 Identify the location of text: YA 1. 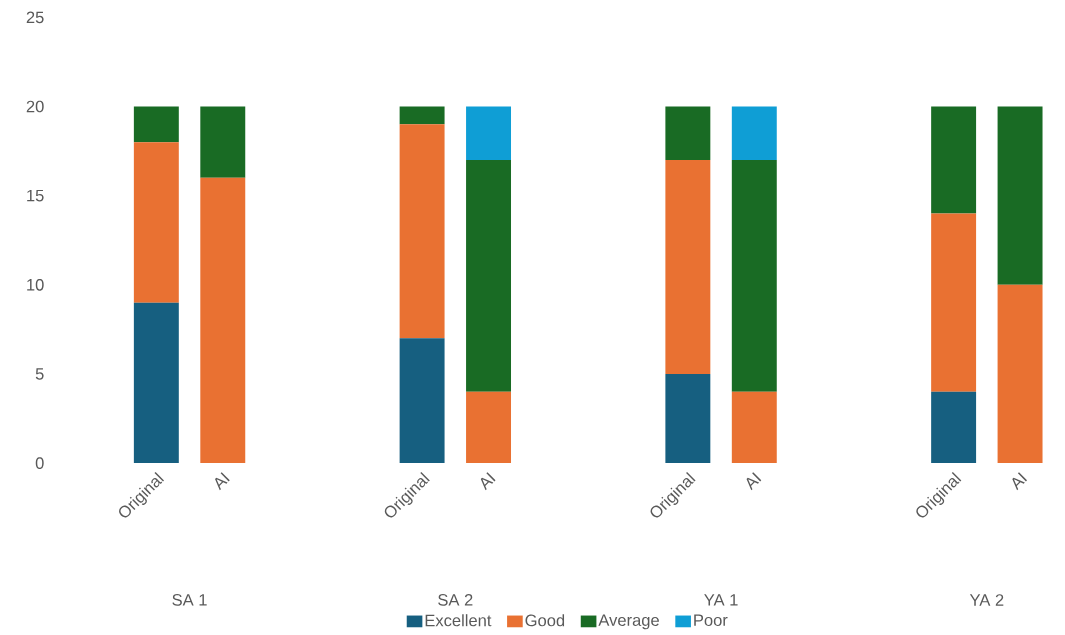
(721, 600).